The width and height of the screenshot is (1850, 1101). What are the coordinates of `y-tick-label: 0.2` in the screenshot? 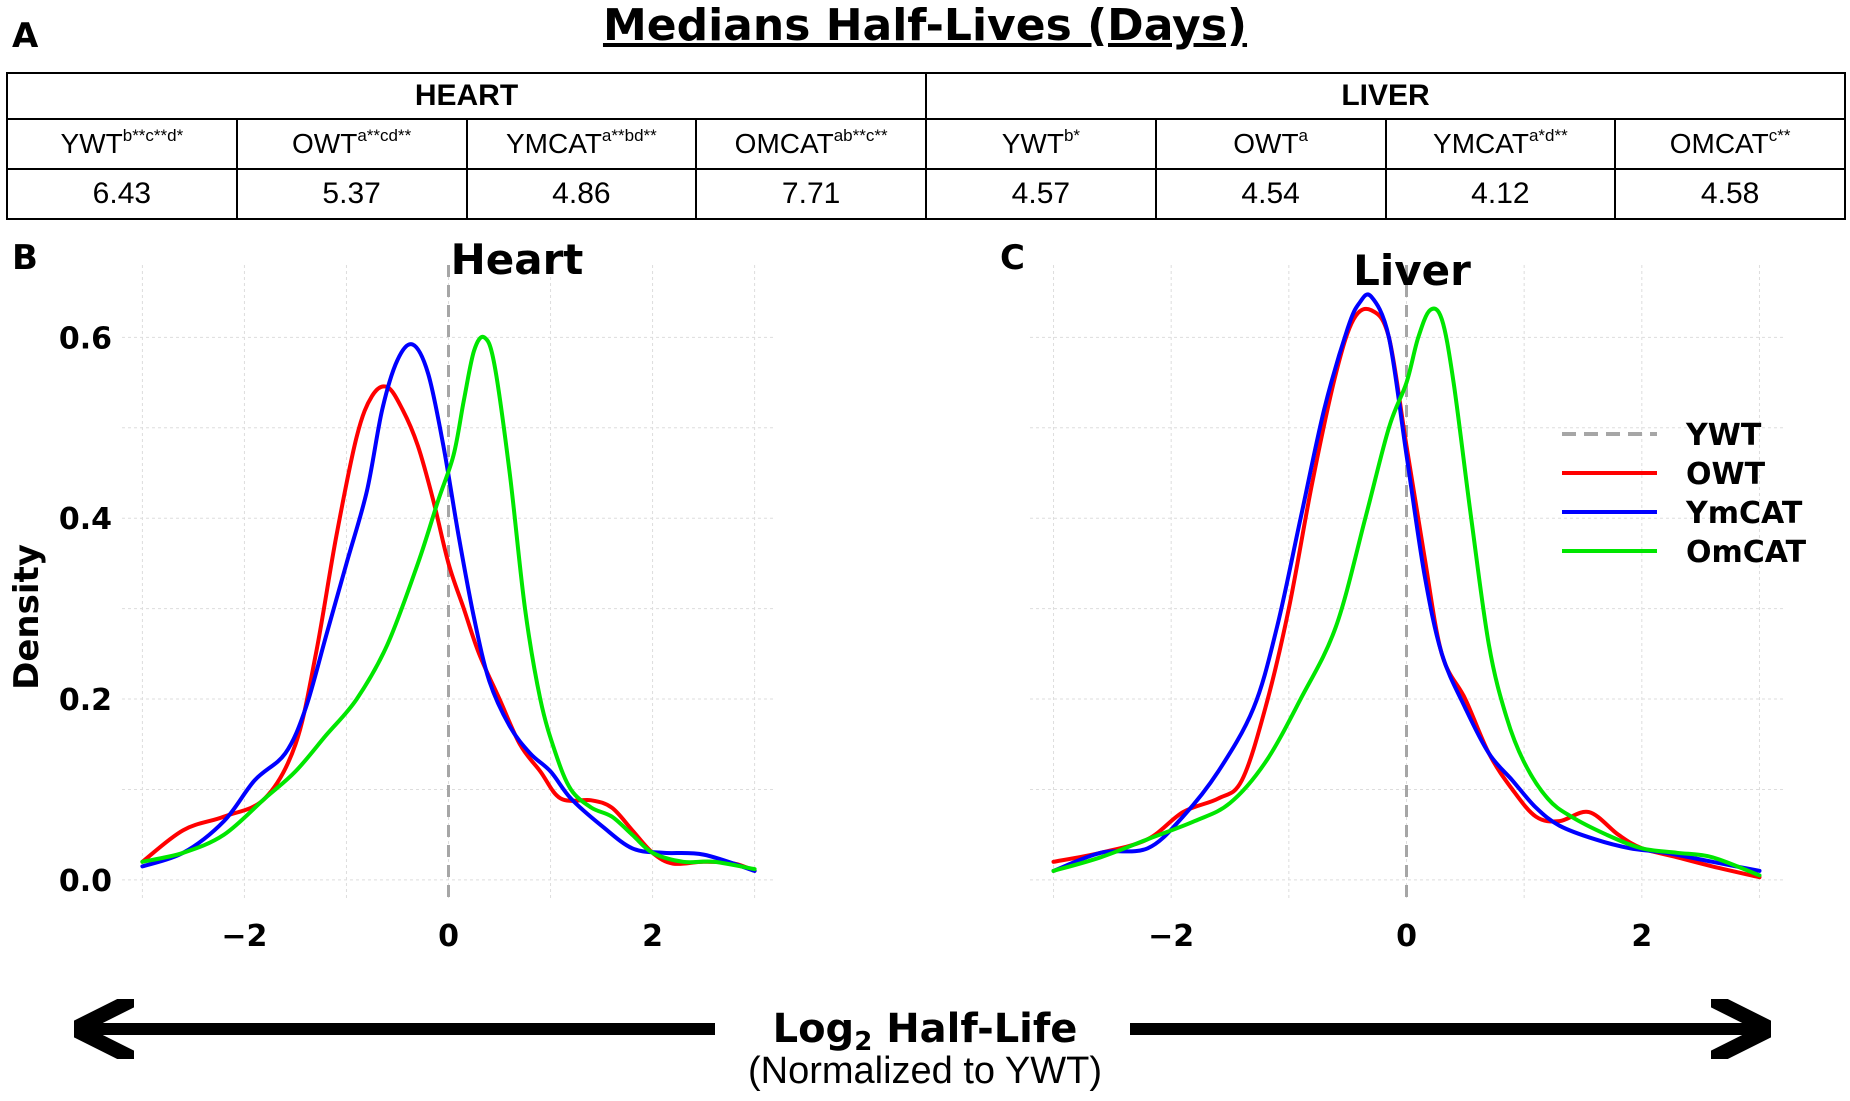 It's located at (85, 700).